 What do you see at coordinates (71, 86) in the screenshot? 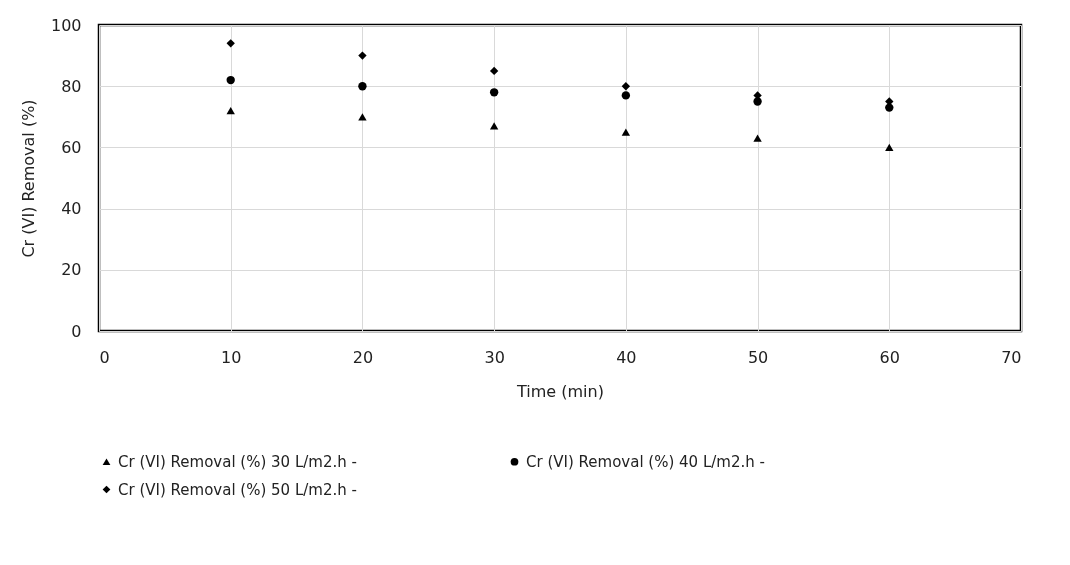
I see `y-tick-label: 80` at bounding box center [71, 86].